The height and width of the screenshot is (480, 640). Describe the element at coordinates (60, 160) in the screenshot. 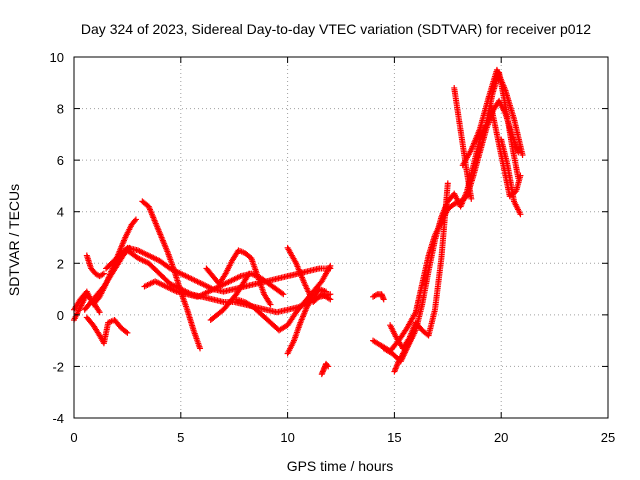

I see `y-tick-label: 6` at that location.